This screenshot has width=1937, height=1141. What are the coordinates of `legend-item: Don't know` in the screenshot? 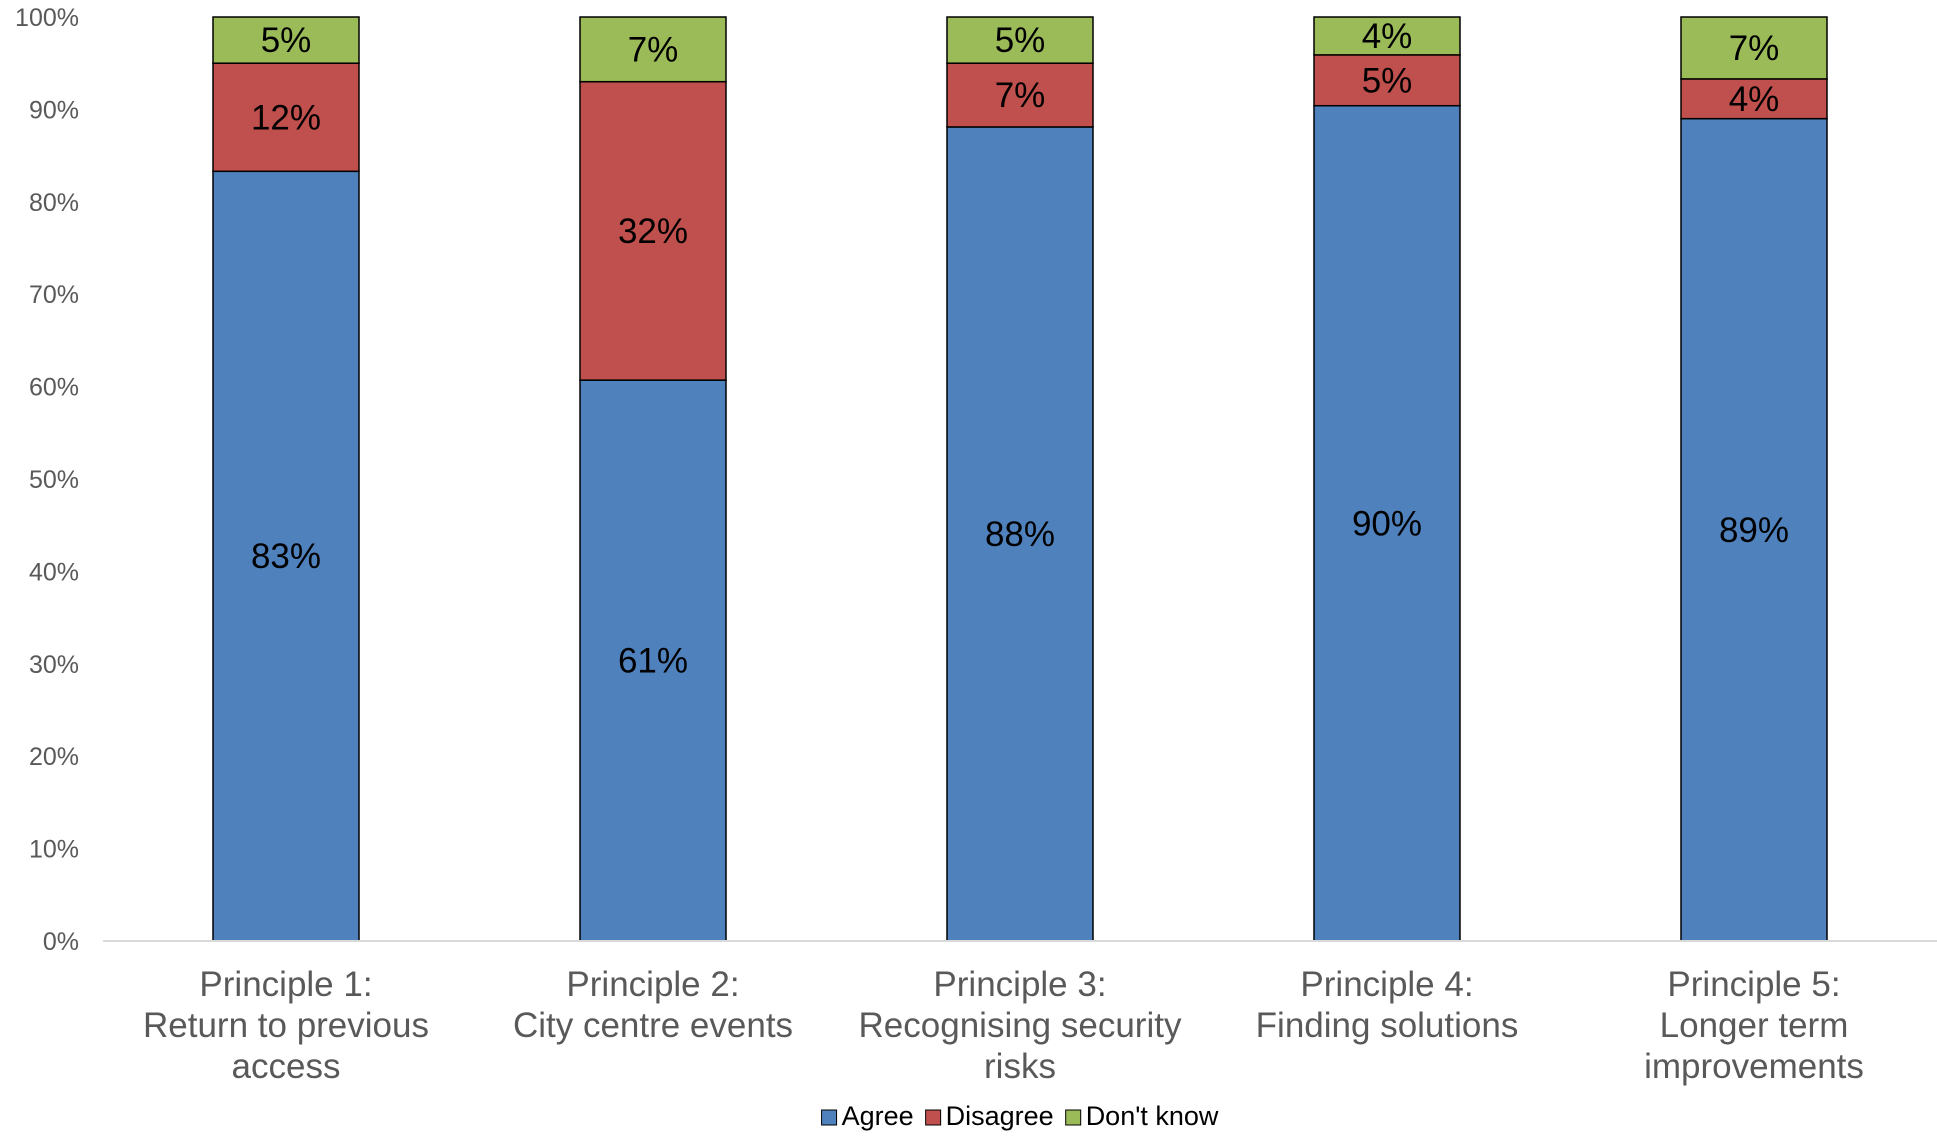 It's located at (1142, 1116).